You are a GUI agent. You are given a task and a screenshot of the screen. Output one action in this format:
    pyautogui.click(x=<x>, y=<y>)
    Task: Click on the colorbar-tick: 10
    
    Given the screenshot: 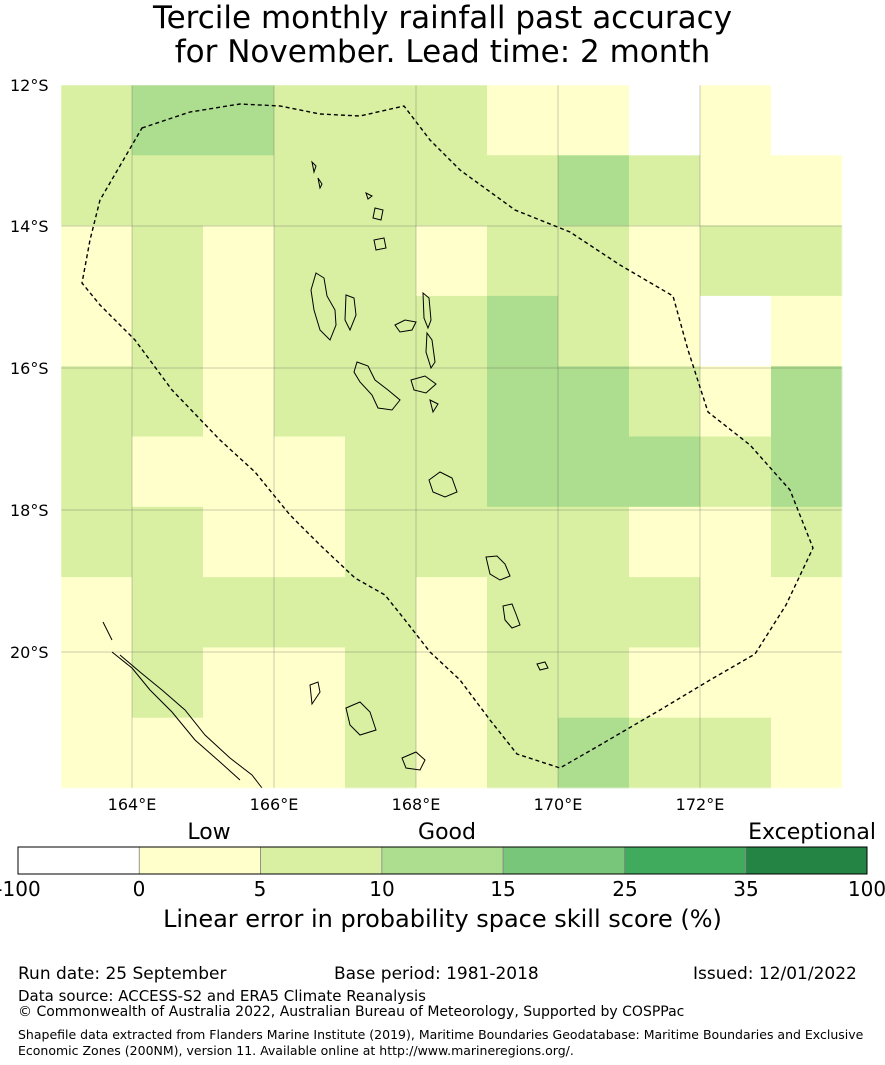 What is the action you would take?
    pyautogui.click(x=382, y=889)
    